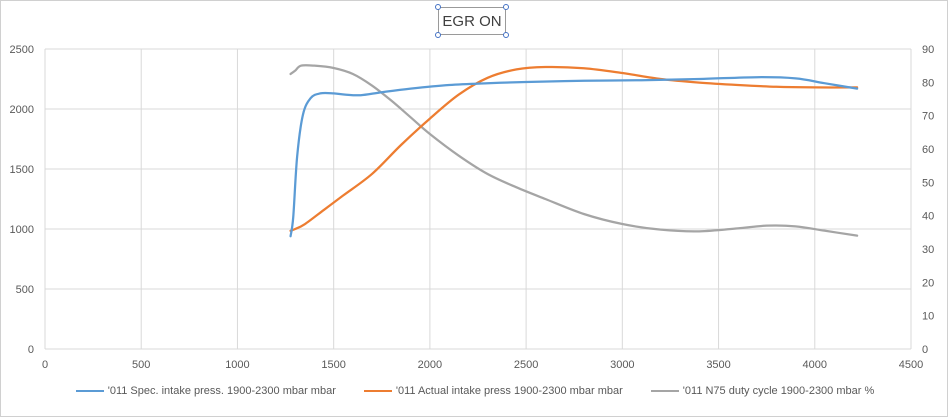 The height and width of the screenshot is (418, 948). I want to click on legend-label-n75-duty: '011 N75 duty cycle 1900-2300 mbar %, so click(778, 391).